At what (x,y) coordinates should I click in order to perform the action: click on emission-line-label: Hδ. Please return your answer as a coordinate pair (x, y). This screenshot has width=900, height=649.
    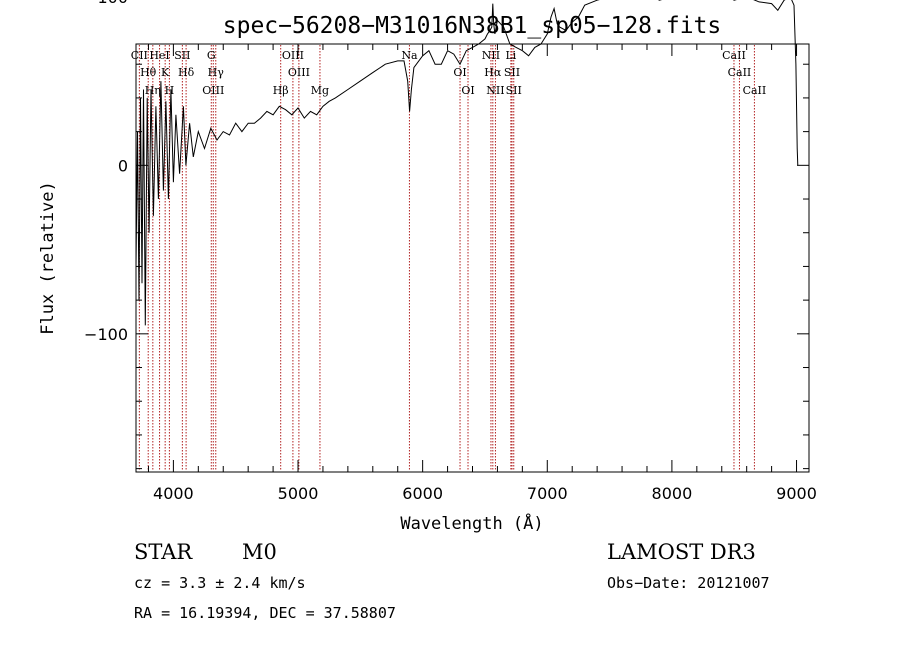
    Looking at the image, I should click on (186, 72).